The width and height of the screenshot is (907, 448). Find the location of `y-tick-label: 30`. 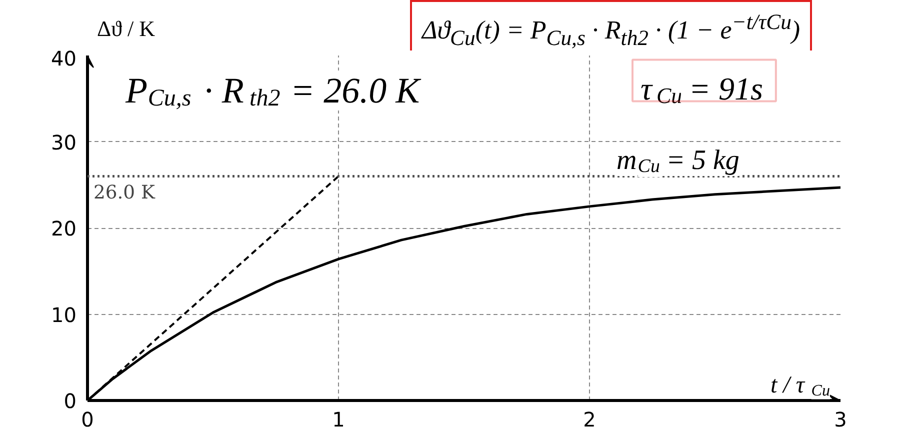

y-tick-label: 30 is located at coordinates (64, 142).